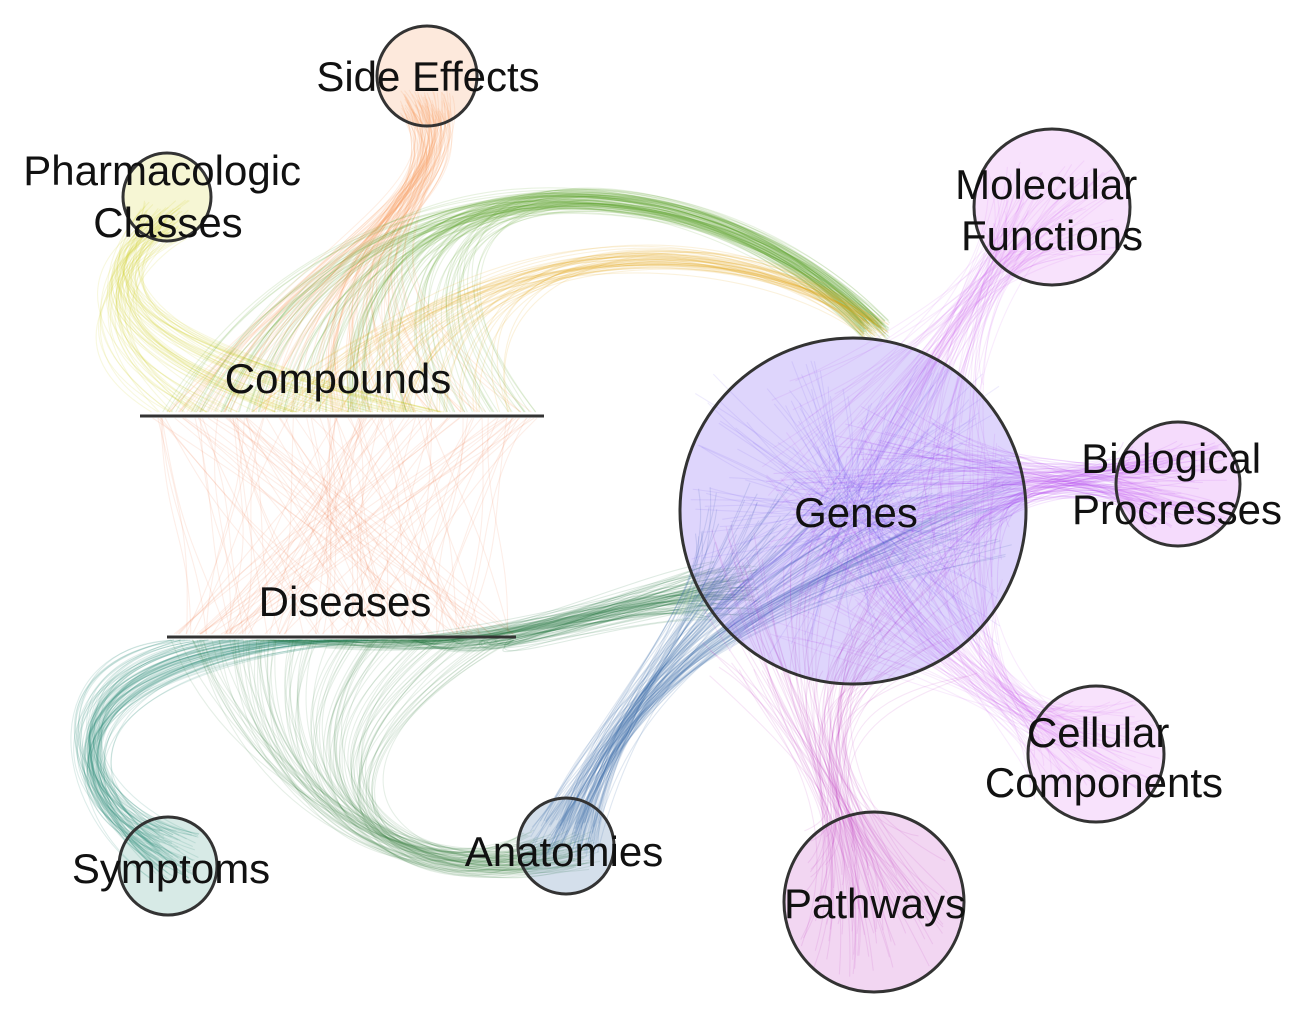 Image resolution: width=1312 pixels, height=1012 pixels. I want to click on label-cellular-components: Cellular Components, so click(1104, 757).